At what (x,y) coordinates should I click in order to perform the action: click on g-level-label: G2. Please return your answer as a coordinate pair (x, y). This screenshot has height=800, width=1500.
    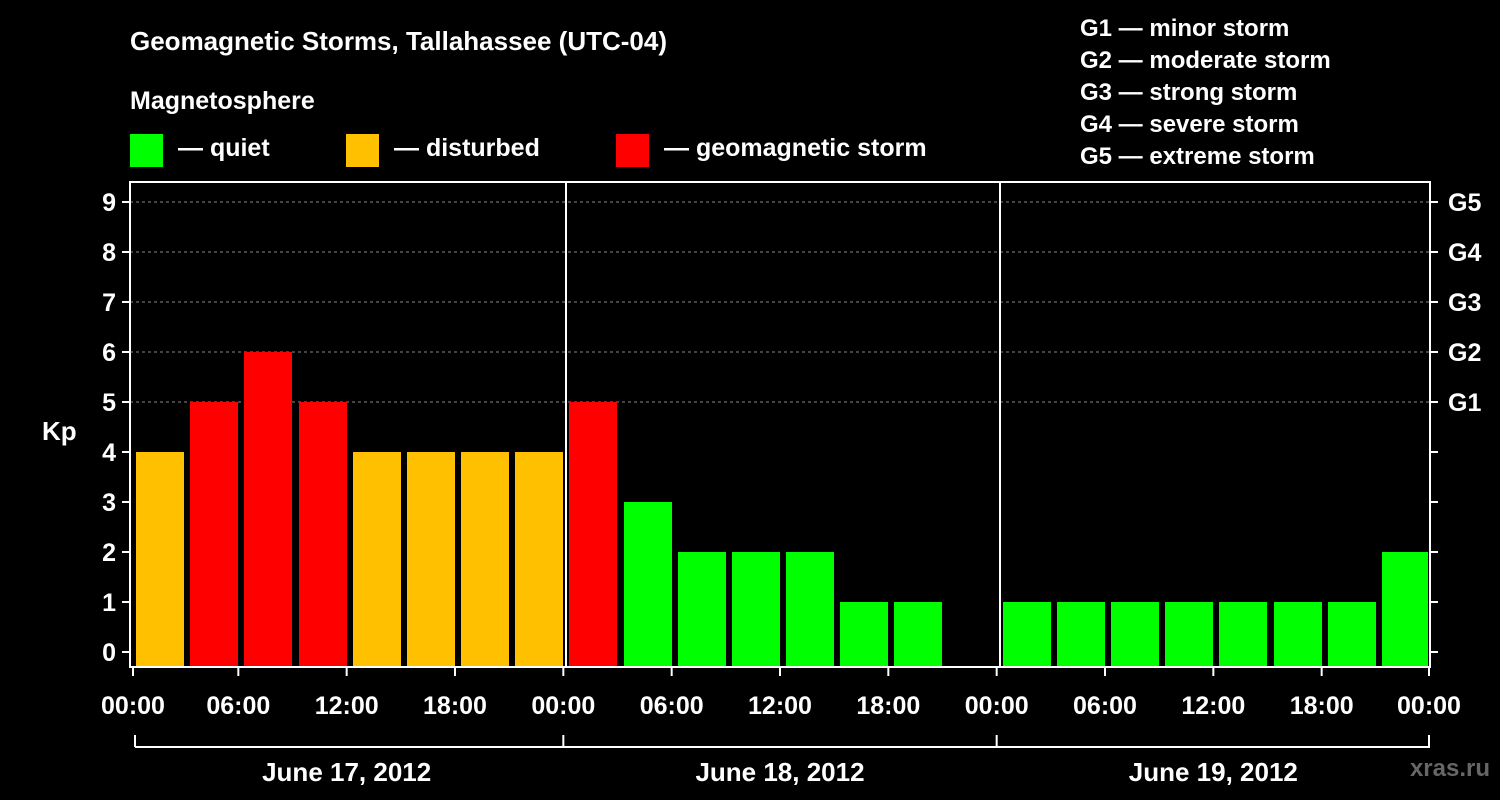
    Looking at the image, I should click on (1464, 353).